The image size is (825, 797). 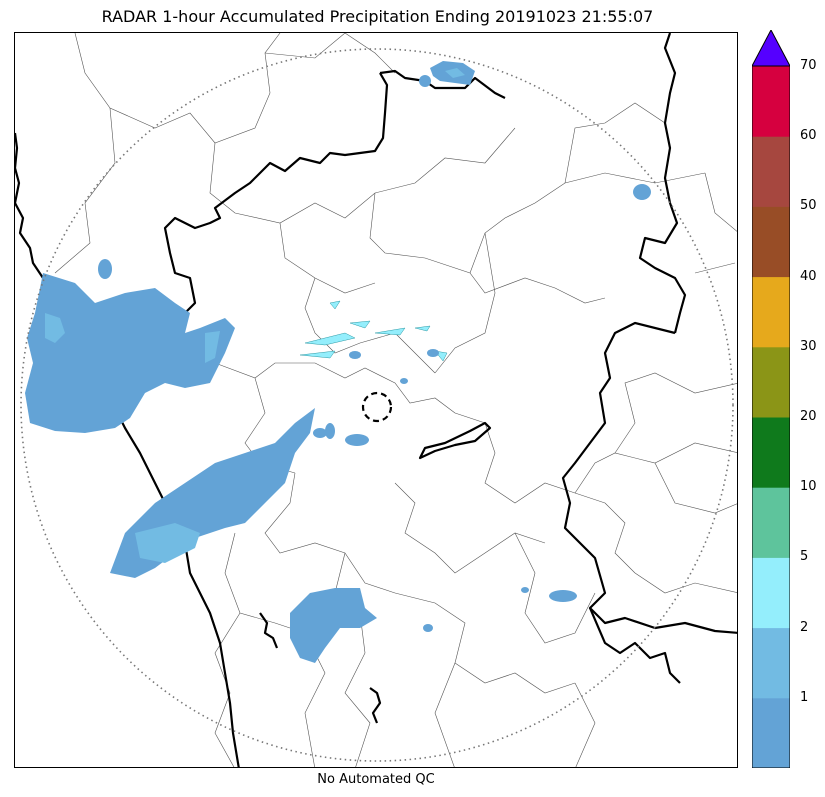 I want to click on colorbar, so click(x=771, y=399).